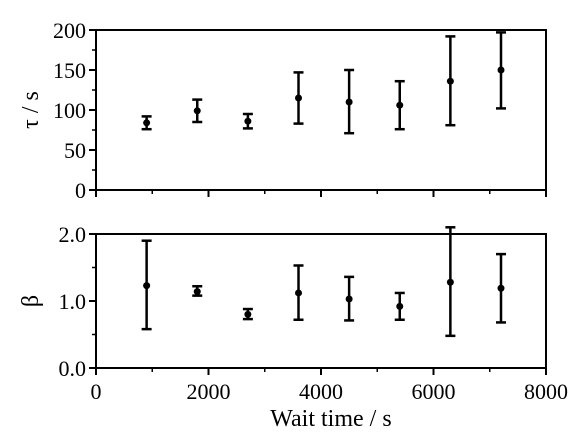 The image size is (576, 436). Describe the element at coordinates (209, 391) in the screenshot. I see `beta-x-tick-label: 2000` at that location.